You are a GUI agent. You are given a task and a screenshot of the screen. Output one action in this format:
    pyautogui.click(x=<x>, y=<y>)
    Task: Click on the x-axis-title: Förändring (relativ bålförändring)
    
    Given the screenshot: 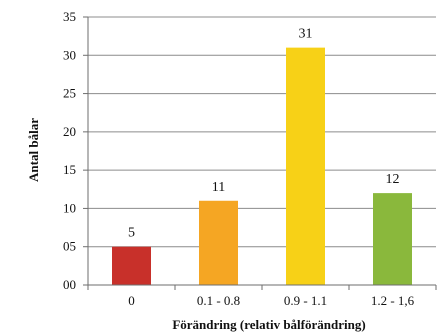 What is the action you would take?
    pyautogui.click(x=268, y=324)
    